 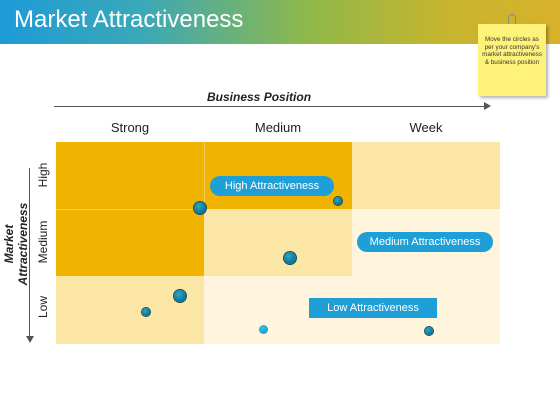 What do you see at coordinates (487, 106) in the screenshot?
I see `x-axis-arrow-icon` at bounding box center [487, 106].